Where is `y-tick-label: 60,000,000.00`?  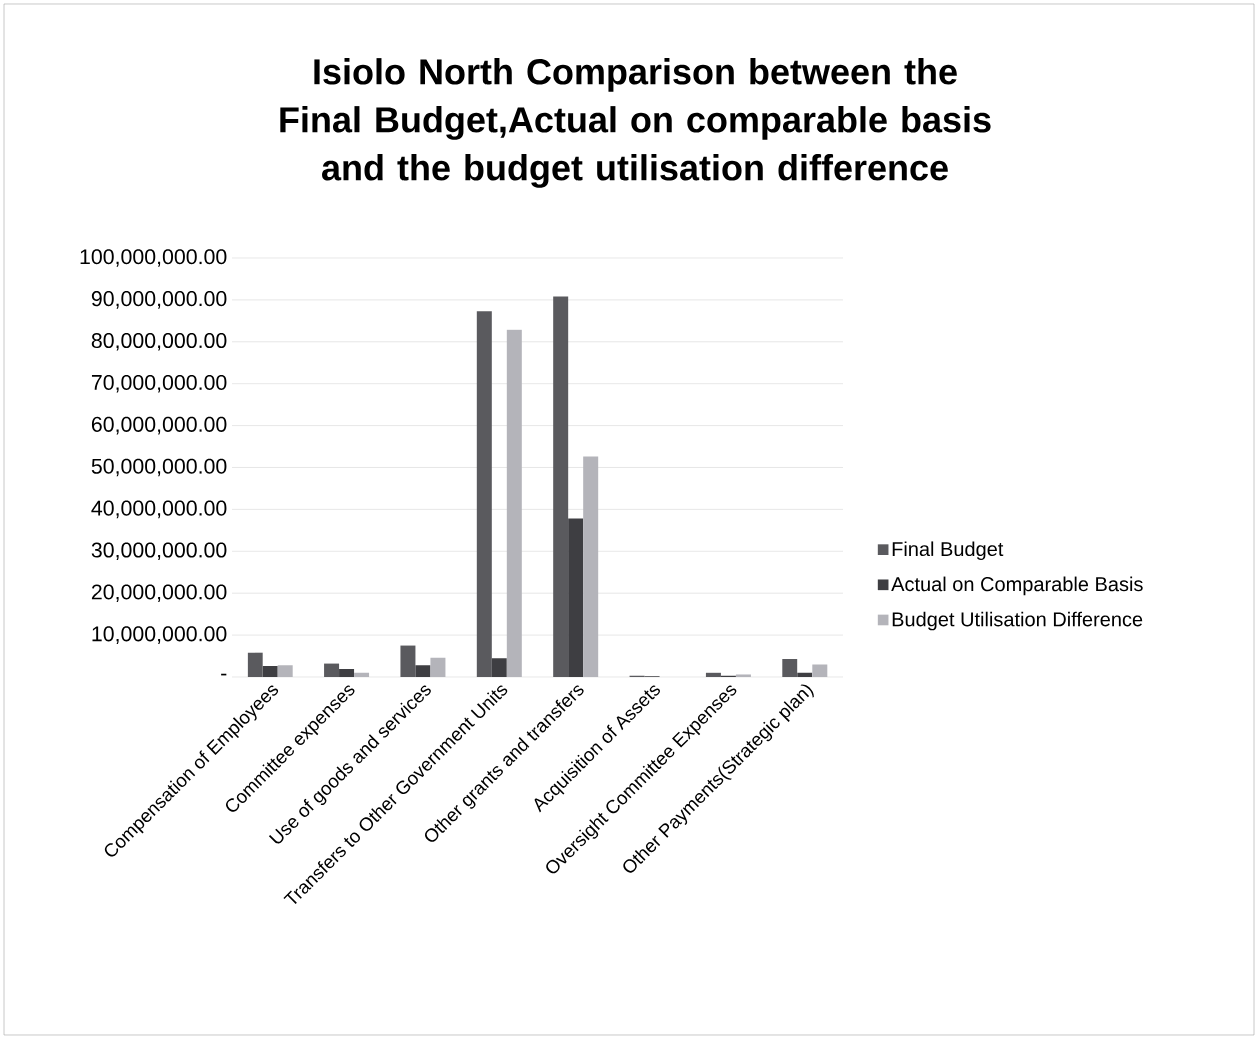 y-tick-label: 60,000,000.00 is located at coordinates (159, 425).